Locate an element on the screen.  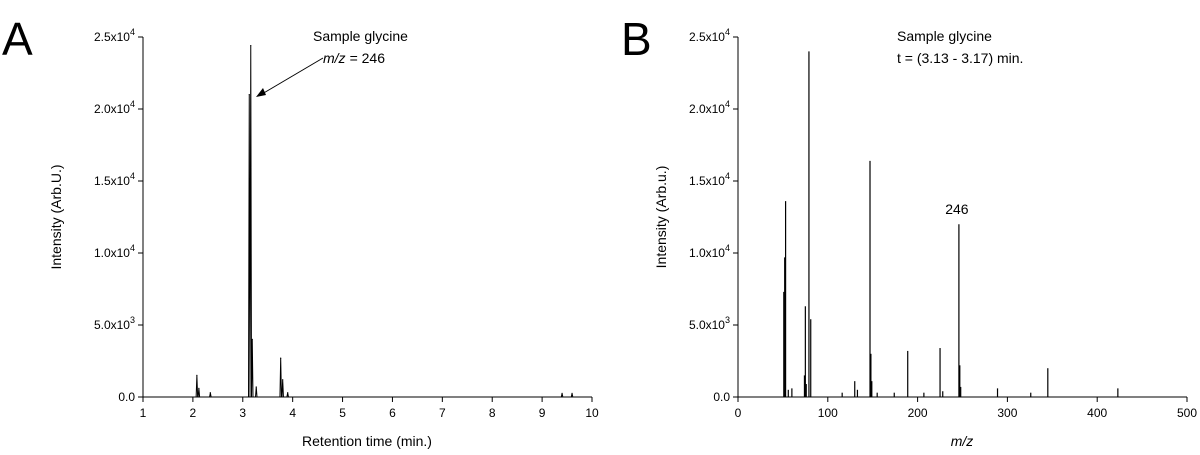
panel-a-x-tick-label: 7 is located at coordinates (442, 413).